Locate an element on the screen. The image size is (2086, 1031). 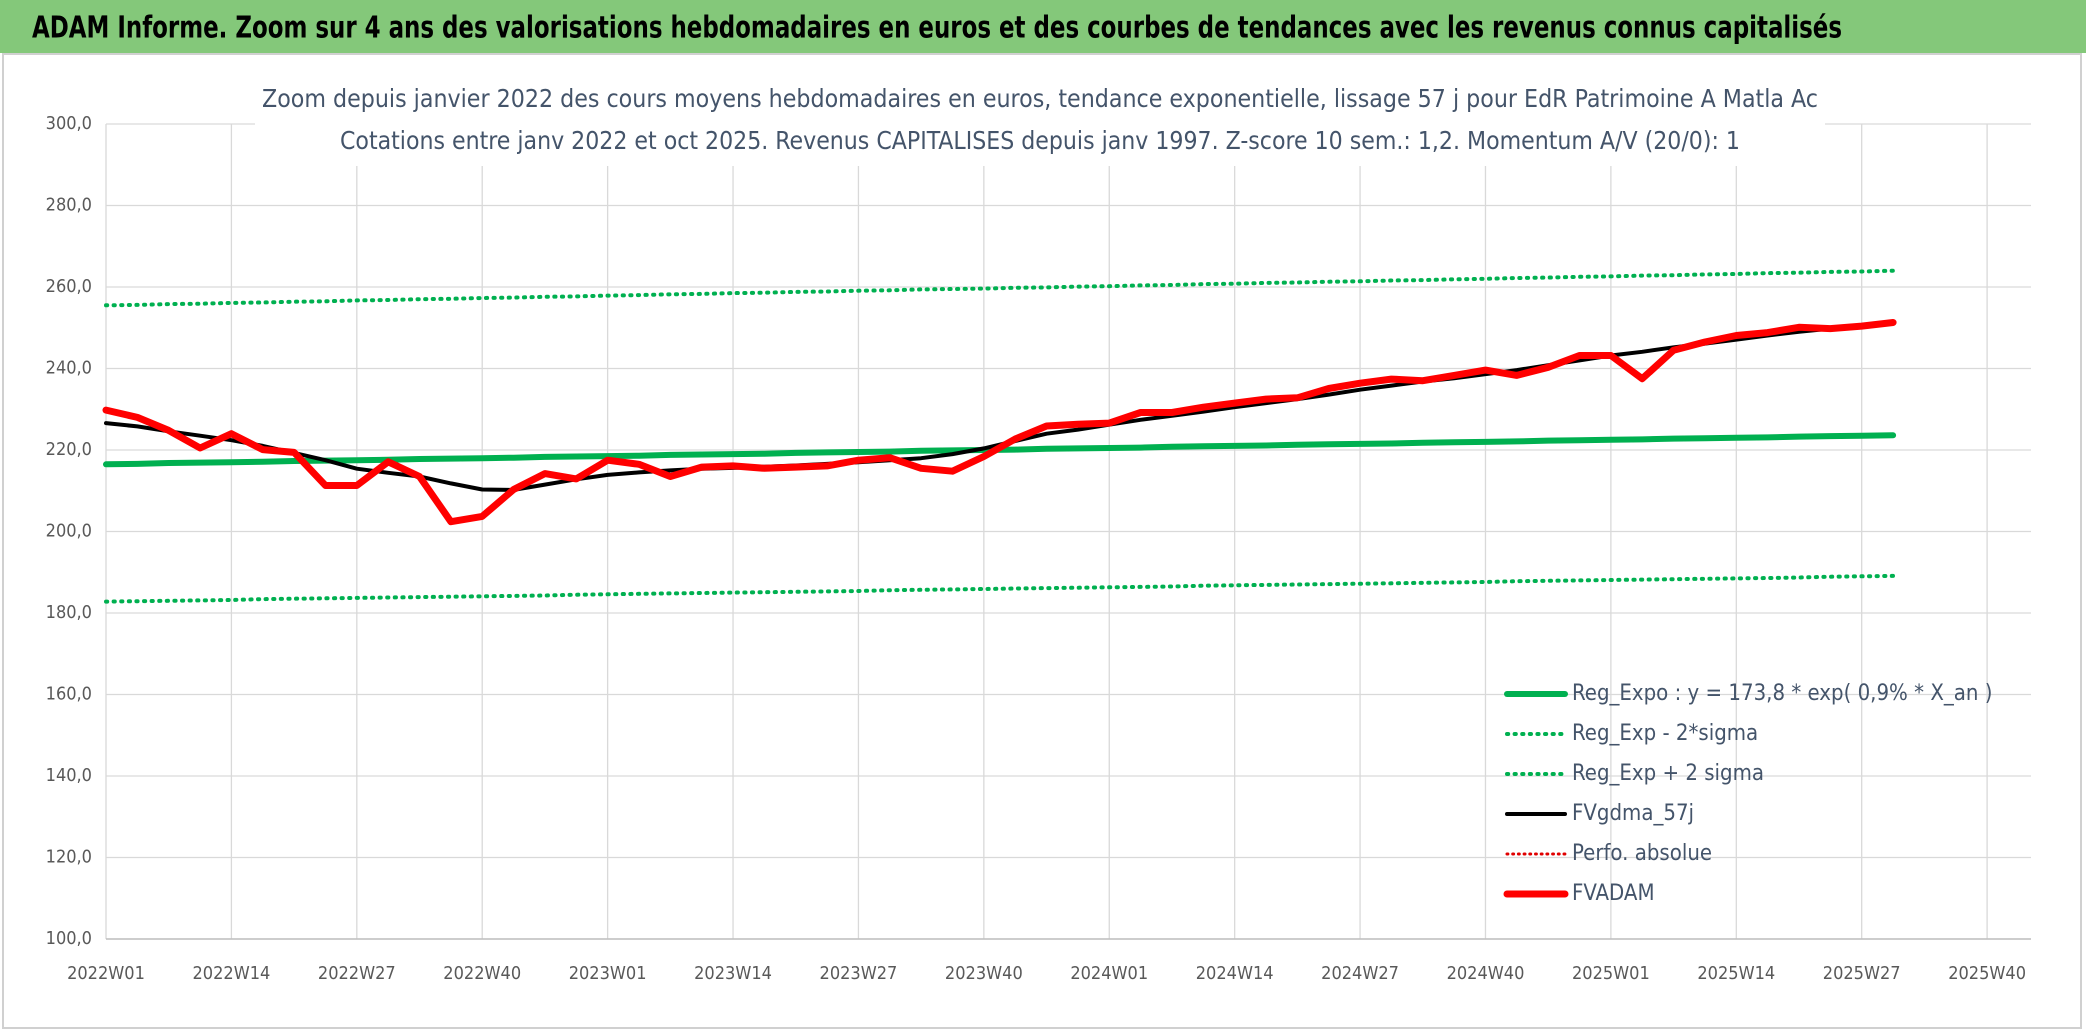
legend-label: FVADAM is located at coordinates (1613, 893).